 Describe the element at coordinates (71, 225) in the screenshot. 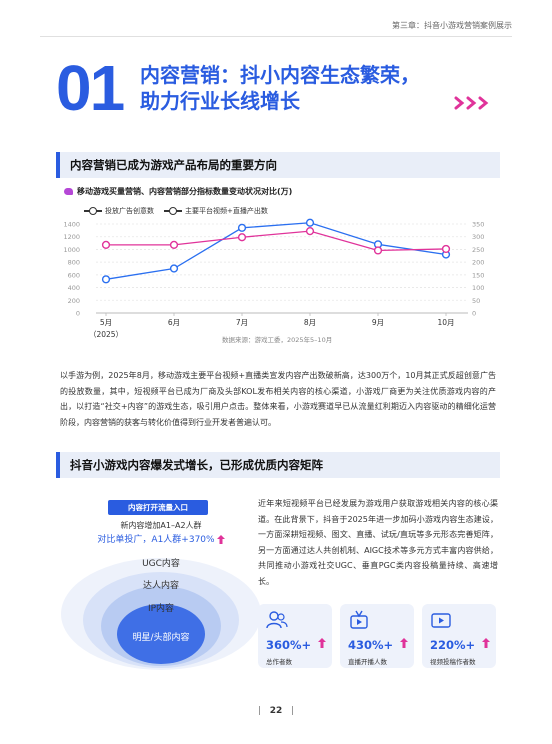

I see `y-left-tick-label: 1400` at that location.